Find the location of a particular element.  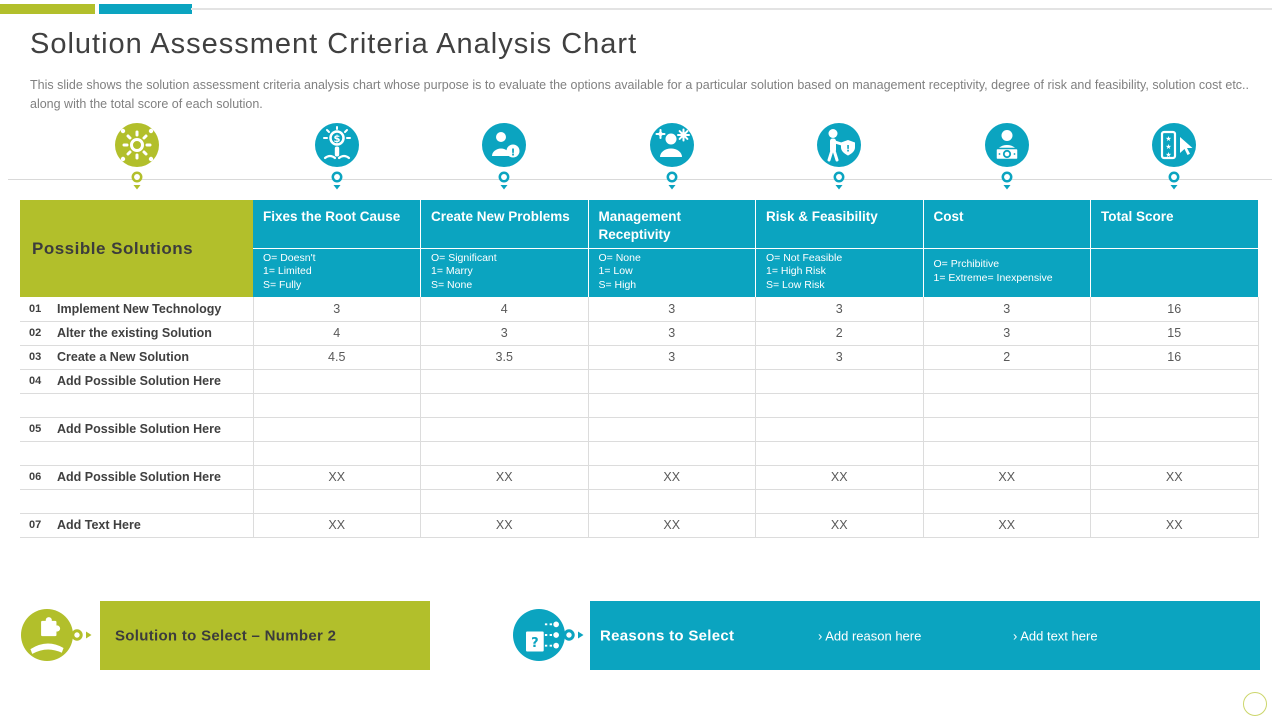

row-number: 06 is located at coordinates (38, 477).